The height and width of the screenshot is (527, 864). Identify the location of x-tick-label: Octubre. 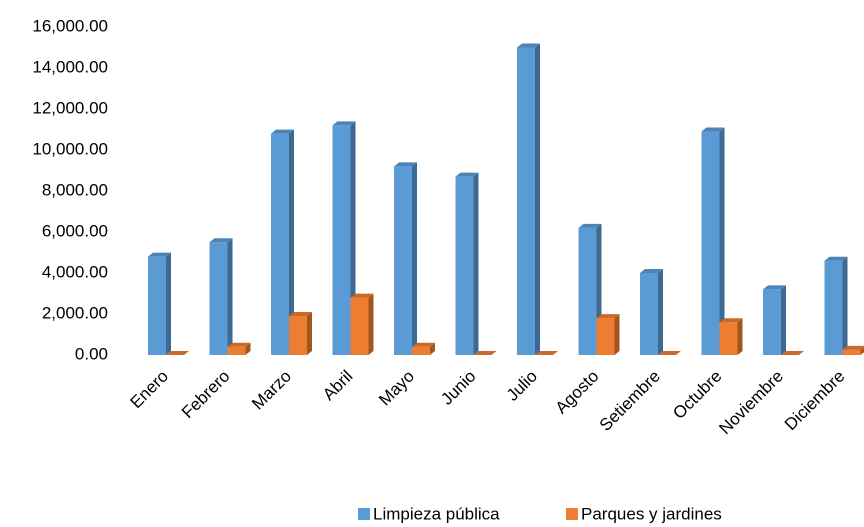
(697, 395).